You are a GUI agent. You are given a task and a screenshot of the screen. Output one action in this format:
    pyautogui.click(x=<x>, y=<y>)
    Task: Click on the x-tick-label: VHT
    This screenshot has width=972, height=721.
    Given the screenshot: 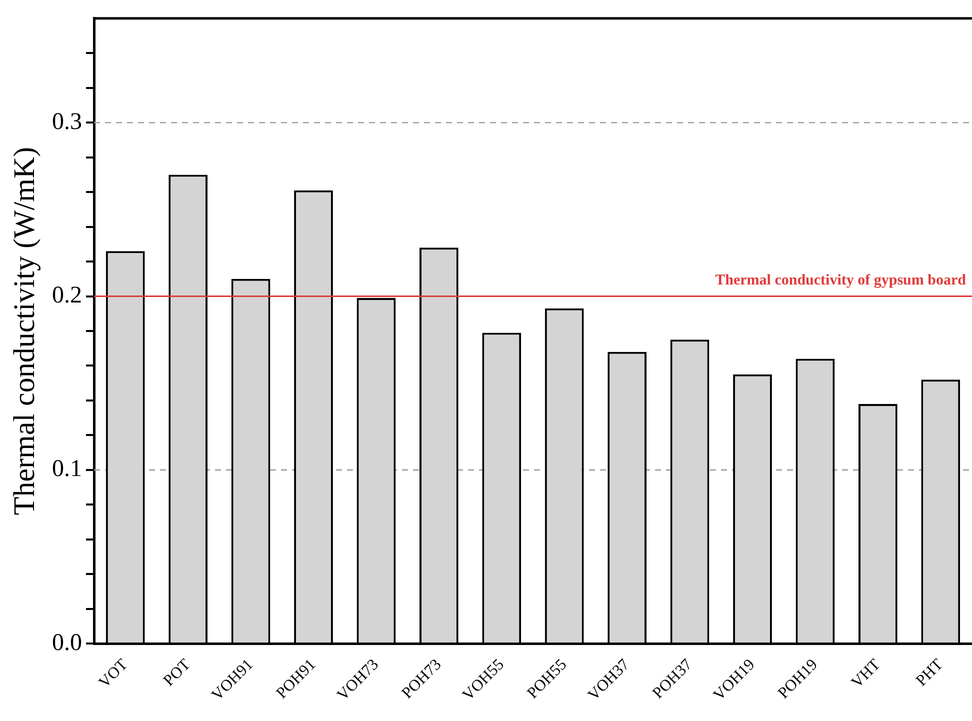 What is the action you would take?
    pyautogui.click(x=866, y=674)
    